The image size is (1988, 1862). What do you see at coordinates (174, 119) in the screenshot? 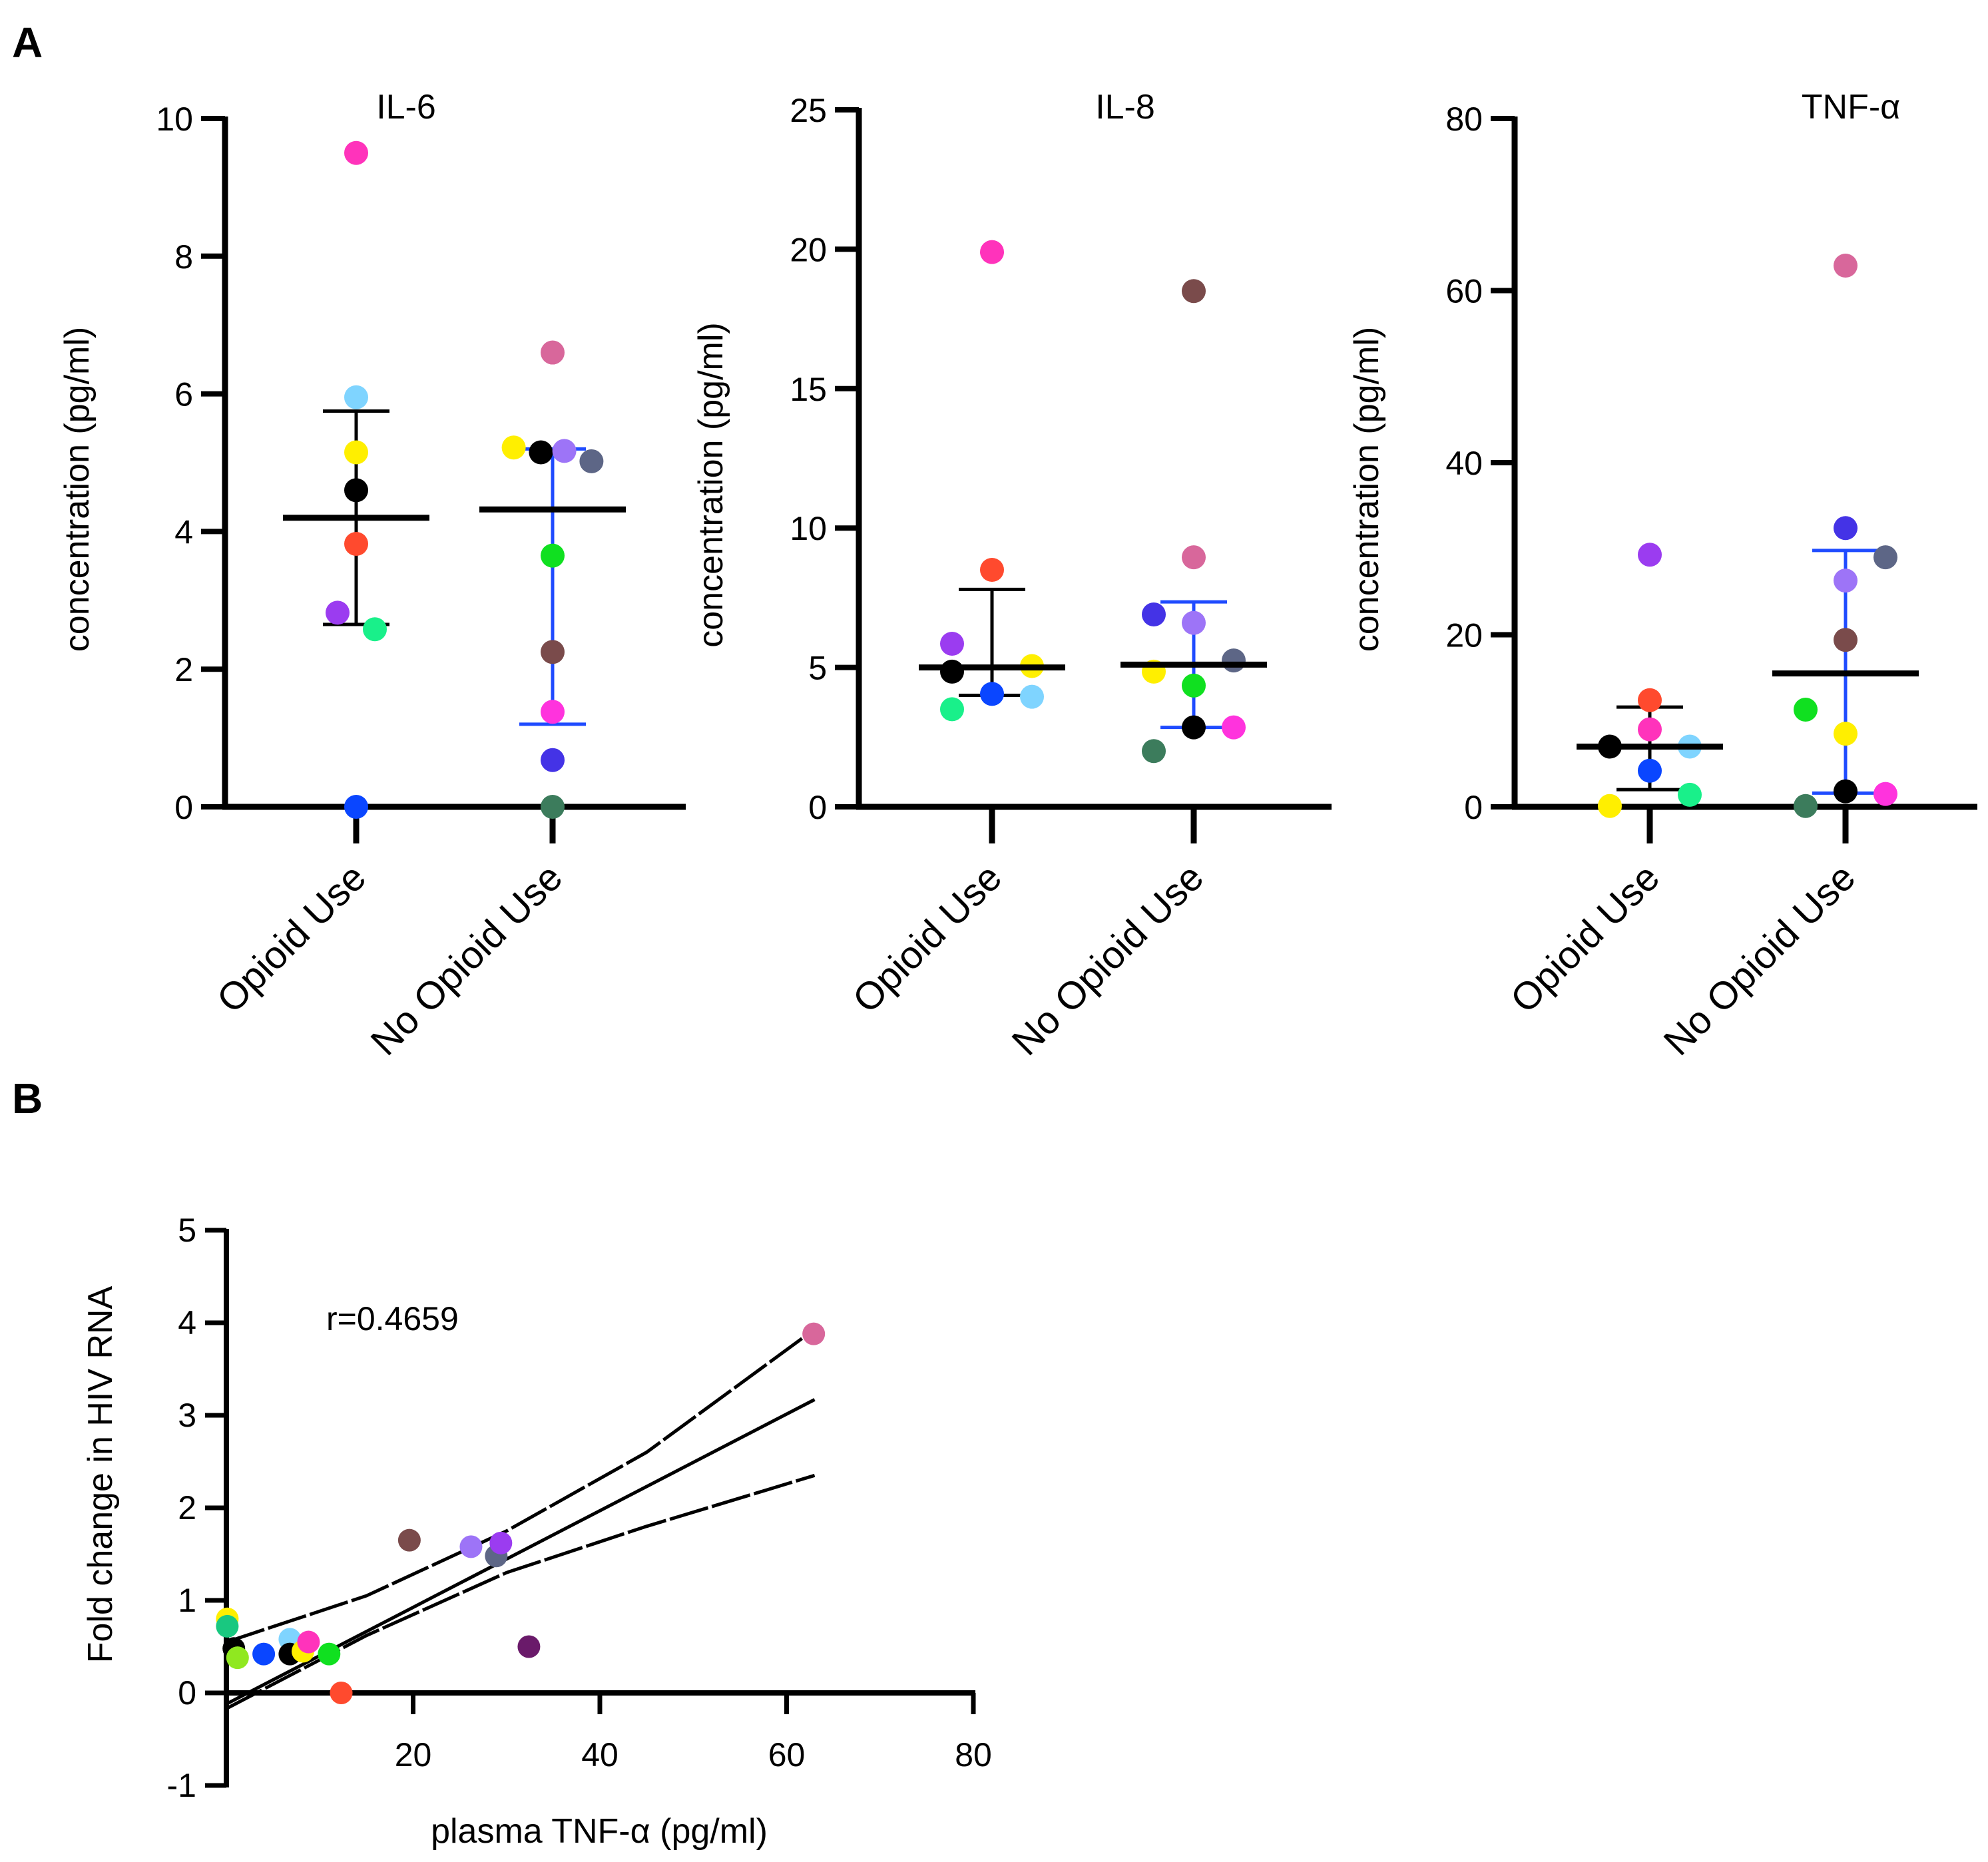
I see `il6-y-tick-label: 10` at bounding box center [174, 119].